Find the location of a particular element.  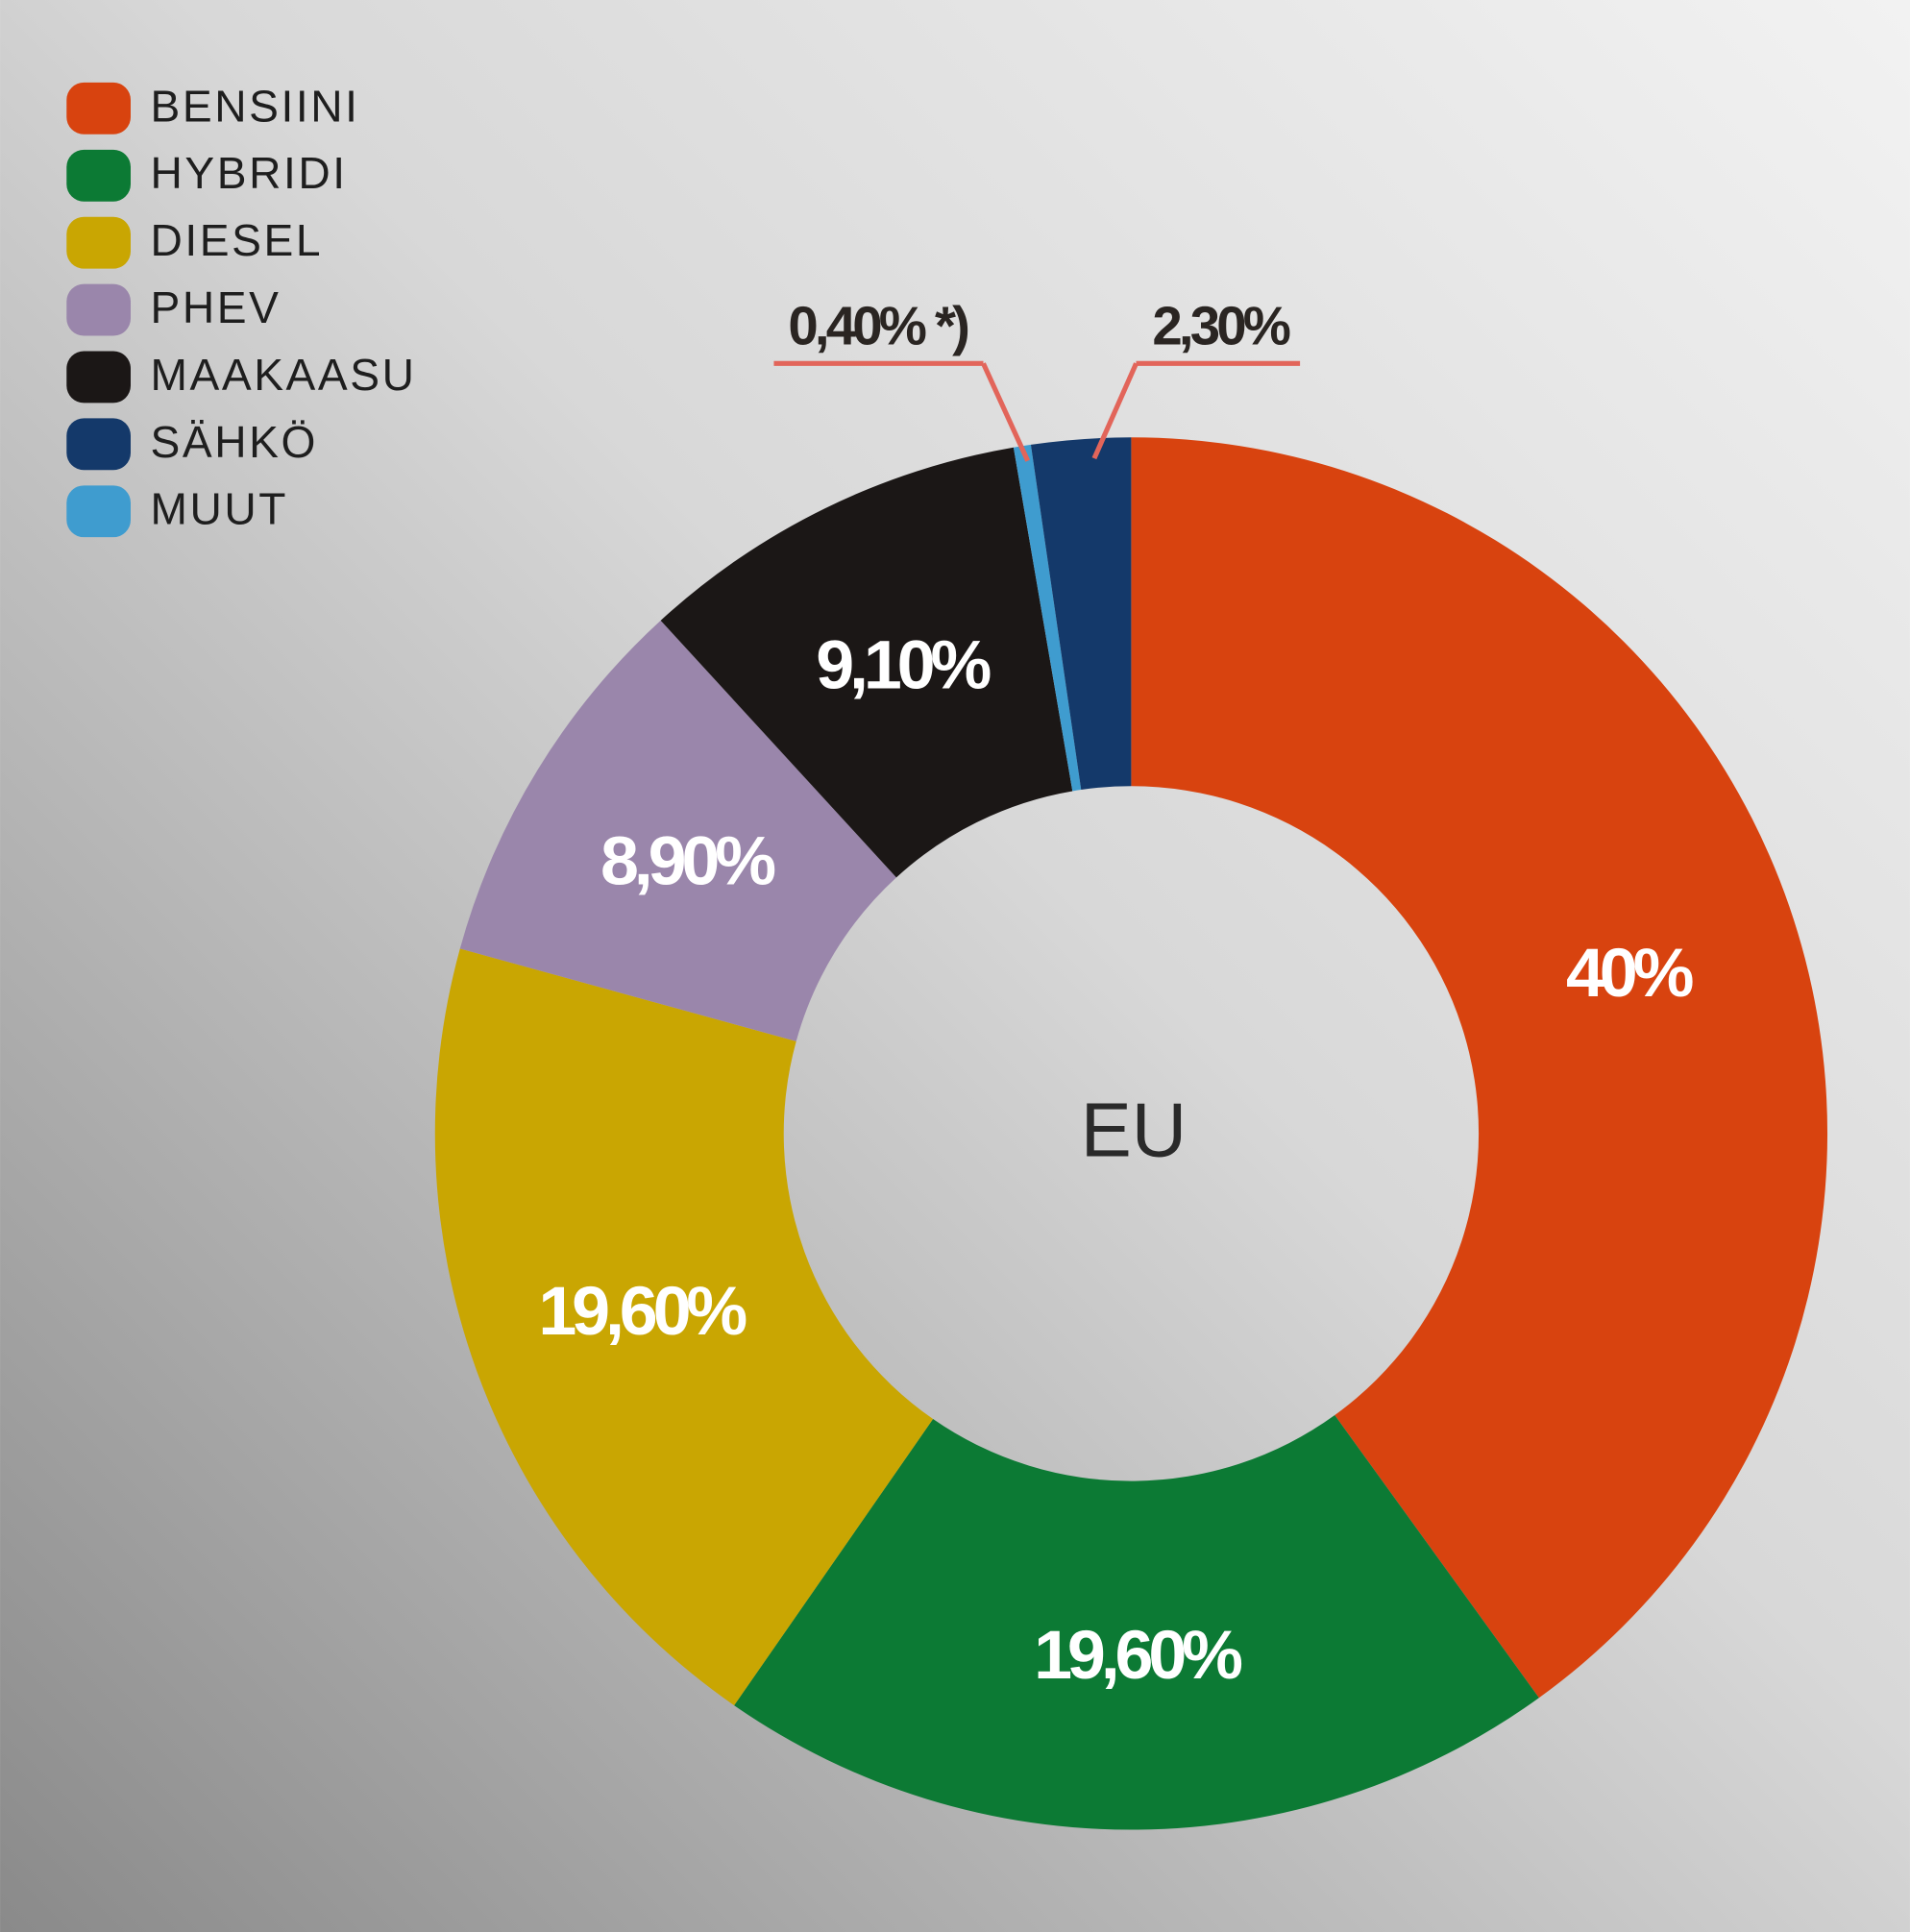

legend-label: DIESEL is located at coordinates (237, 240).